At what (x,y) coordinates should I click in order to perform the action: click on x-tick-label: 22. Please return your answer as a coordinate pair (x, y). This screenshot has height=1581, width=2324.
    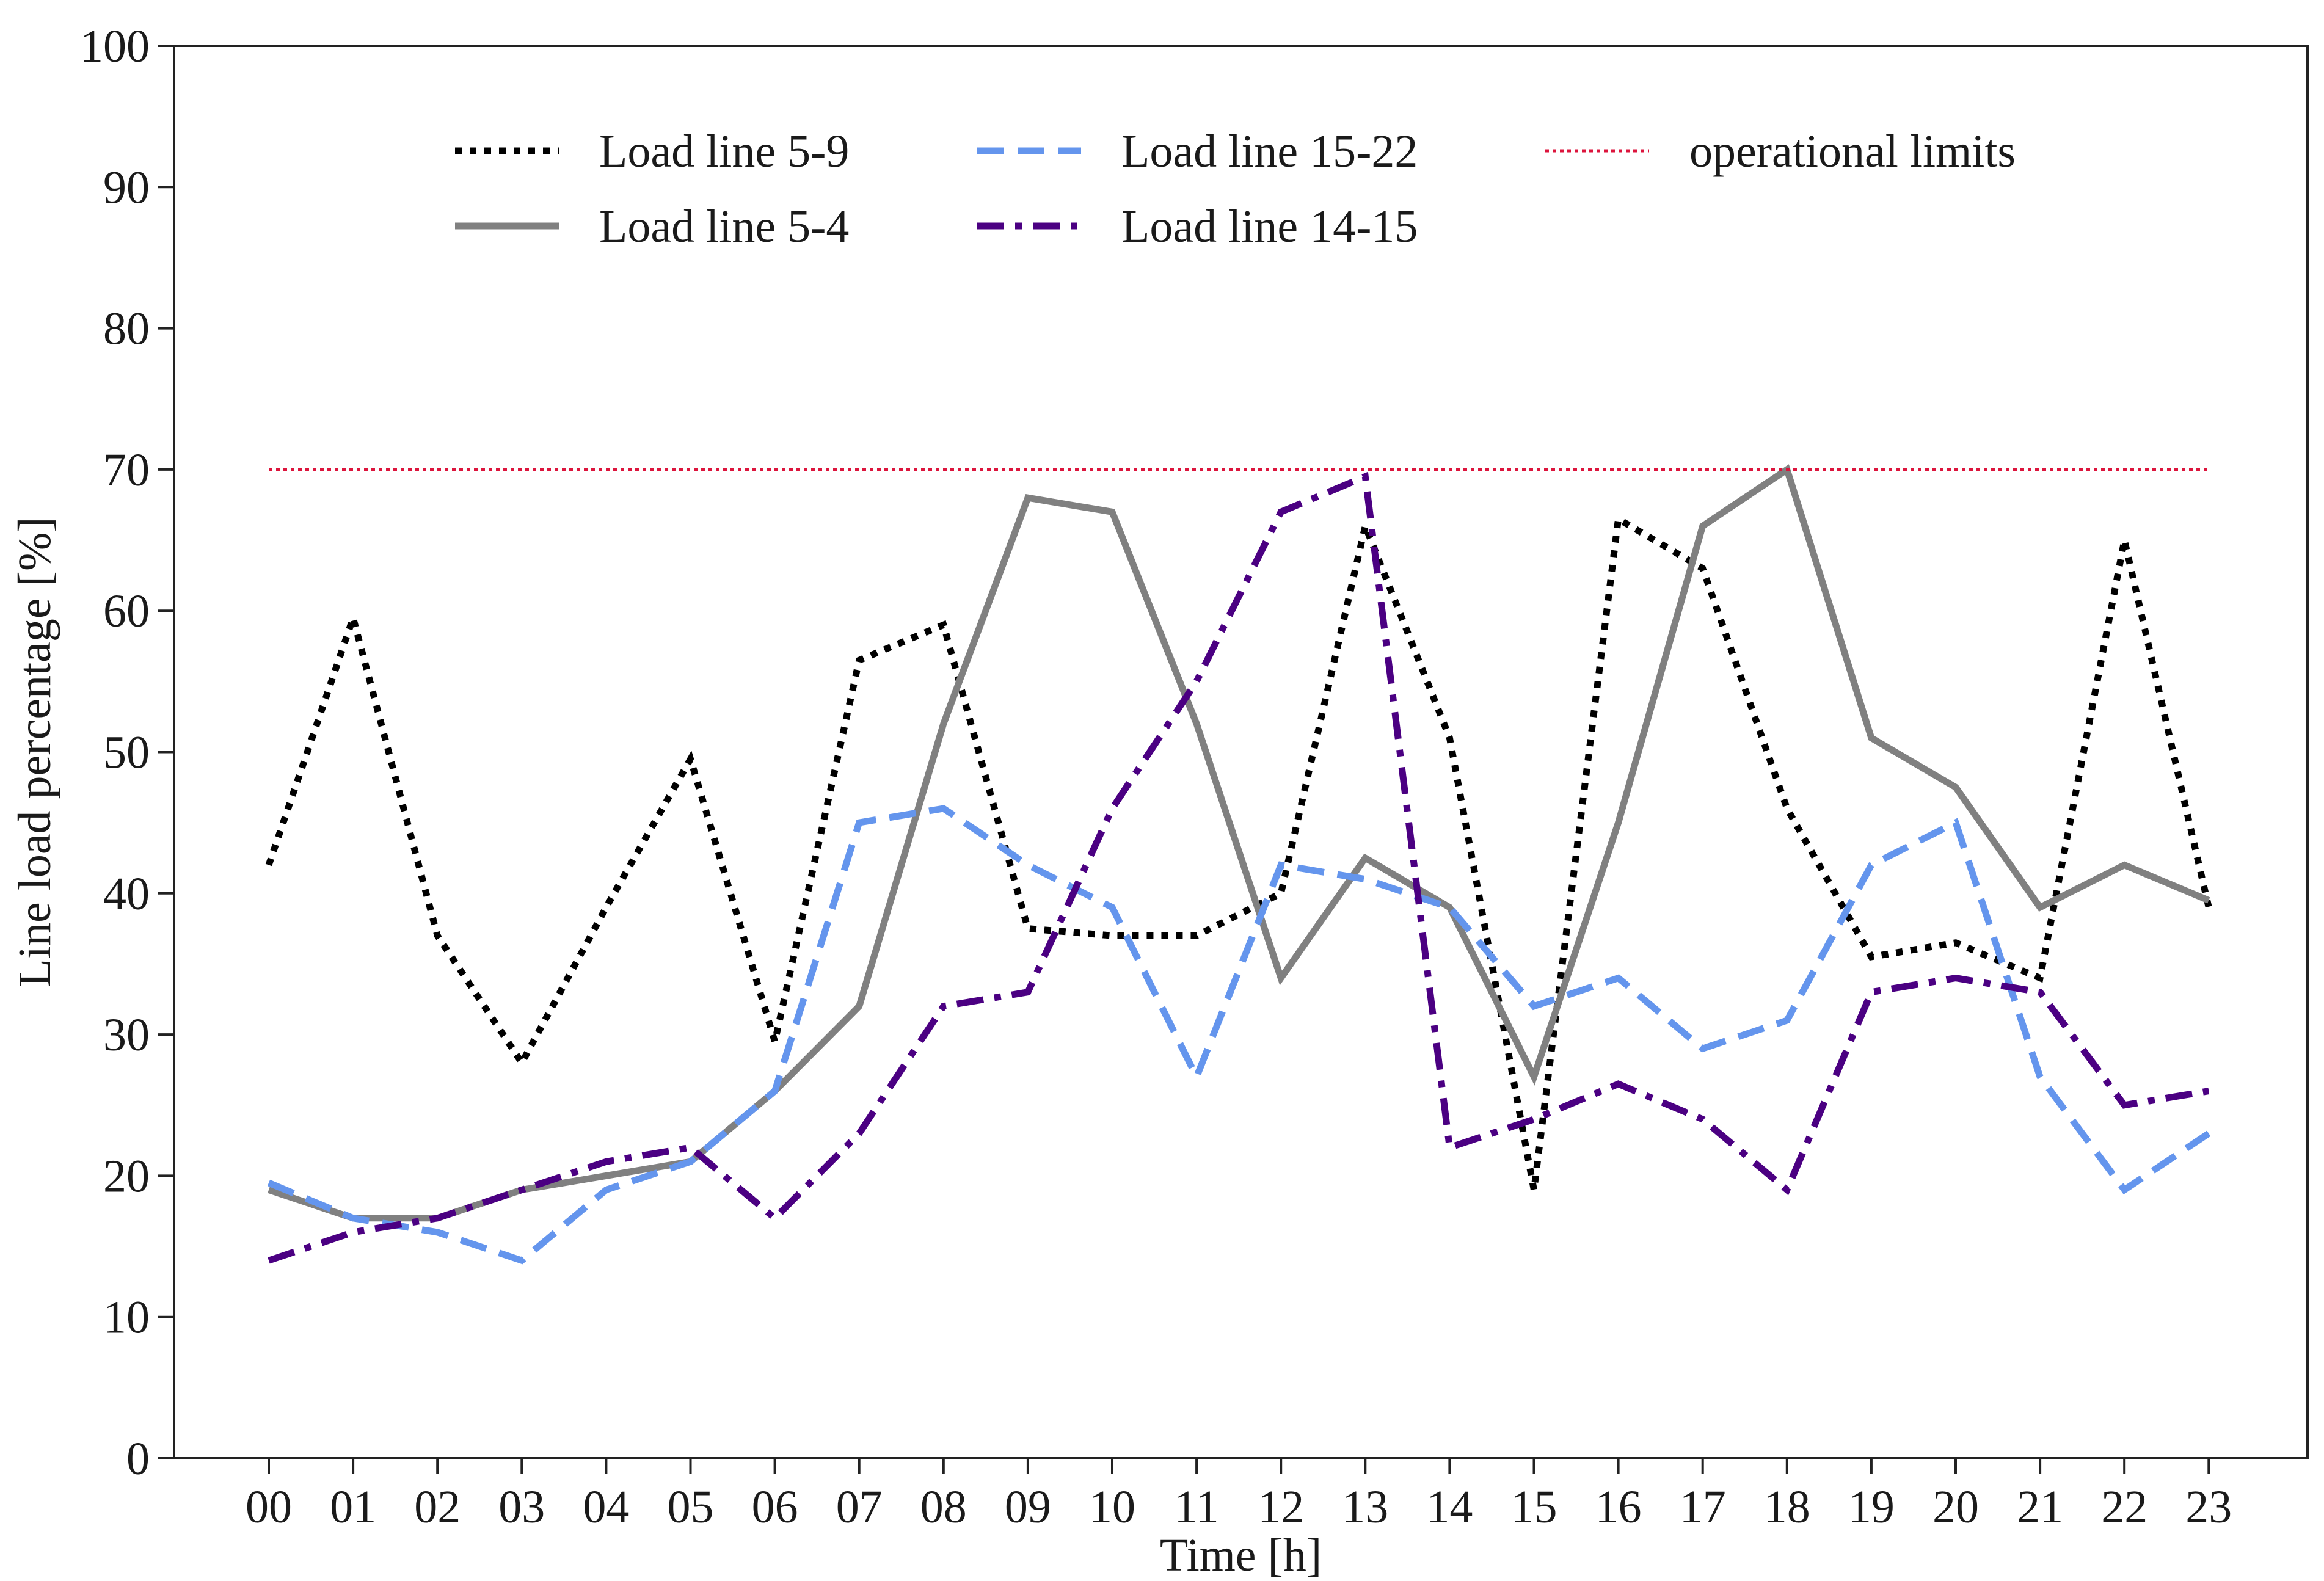
    Looking at the image, I should click on (2124, 1507).